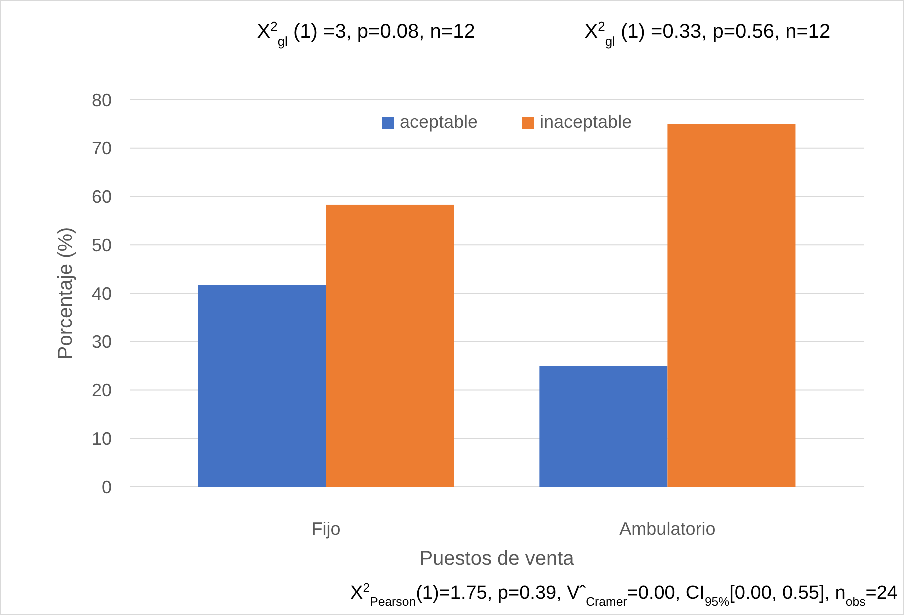 This screenshot has height=615, width=904. What do you see at coordinates (586, 122) in the screenshot?
I see `legend-label: inaceptable` at bounding box center [586, 122].